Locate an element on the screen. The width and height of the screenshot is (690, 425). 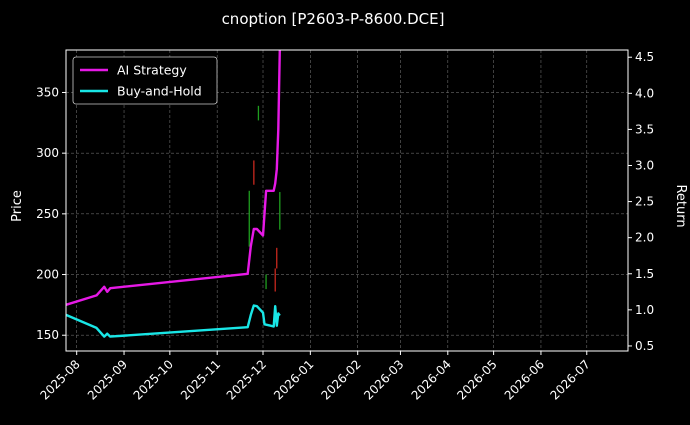
legend: AI Strategy Buy-and-Hold is located at coordinates (145, 80).